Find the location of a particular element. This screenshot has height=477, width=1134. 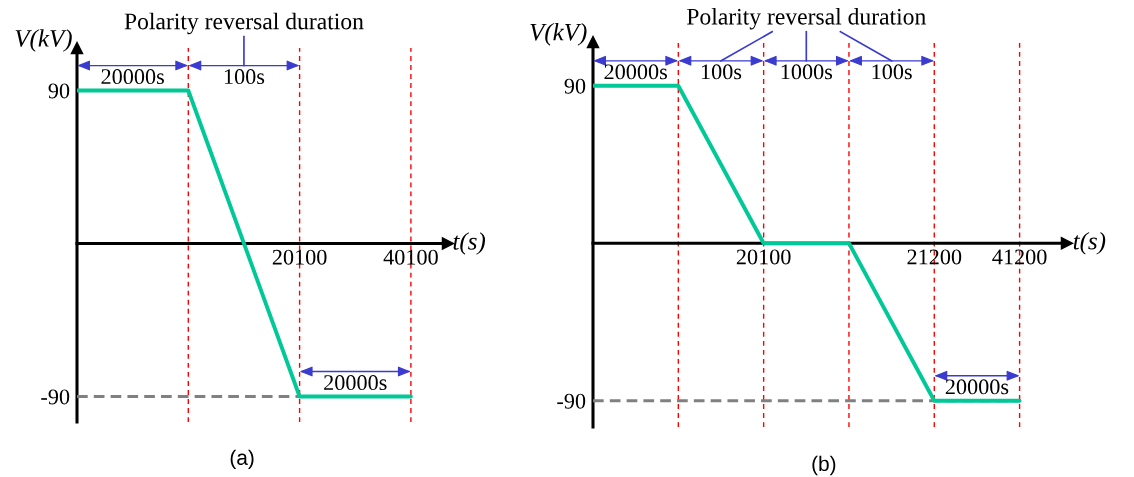

x-tick-label: 41200 is located at coordinates (1019, 257).